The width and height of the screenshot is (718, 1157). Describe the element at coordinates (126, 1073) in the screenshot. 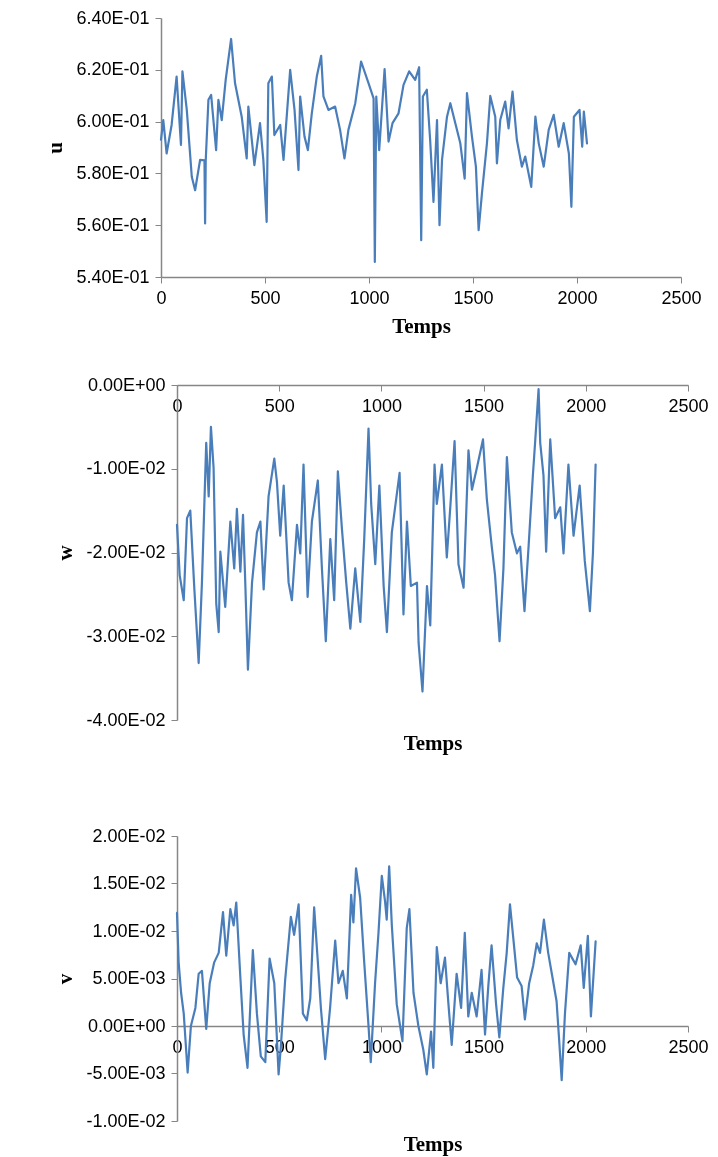

I see `y-tick-label: -5.00E-03` at that location.